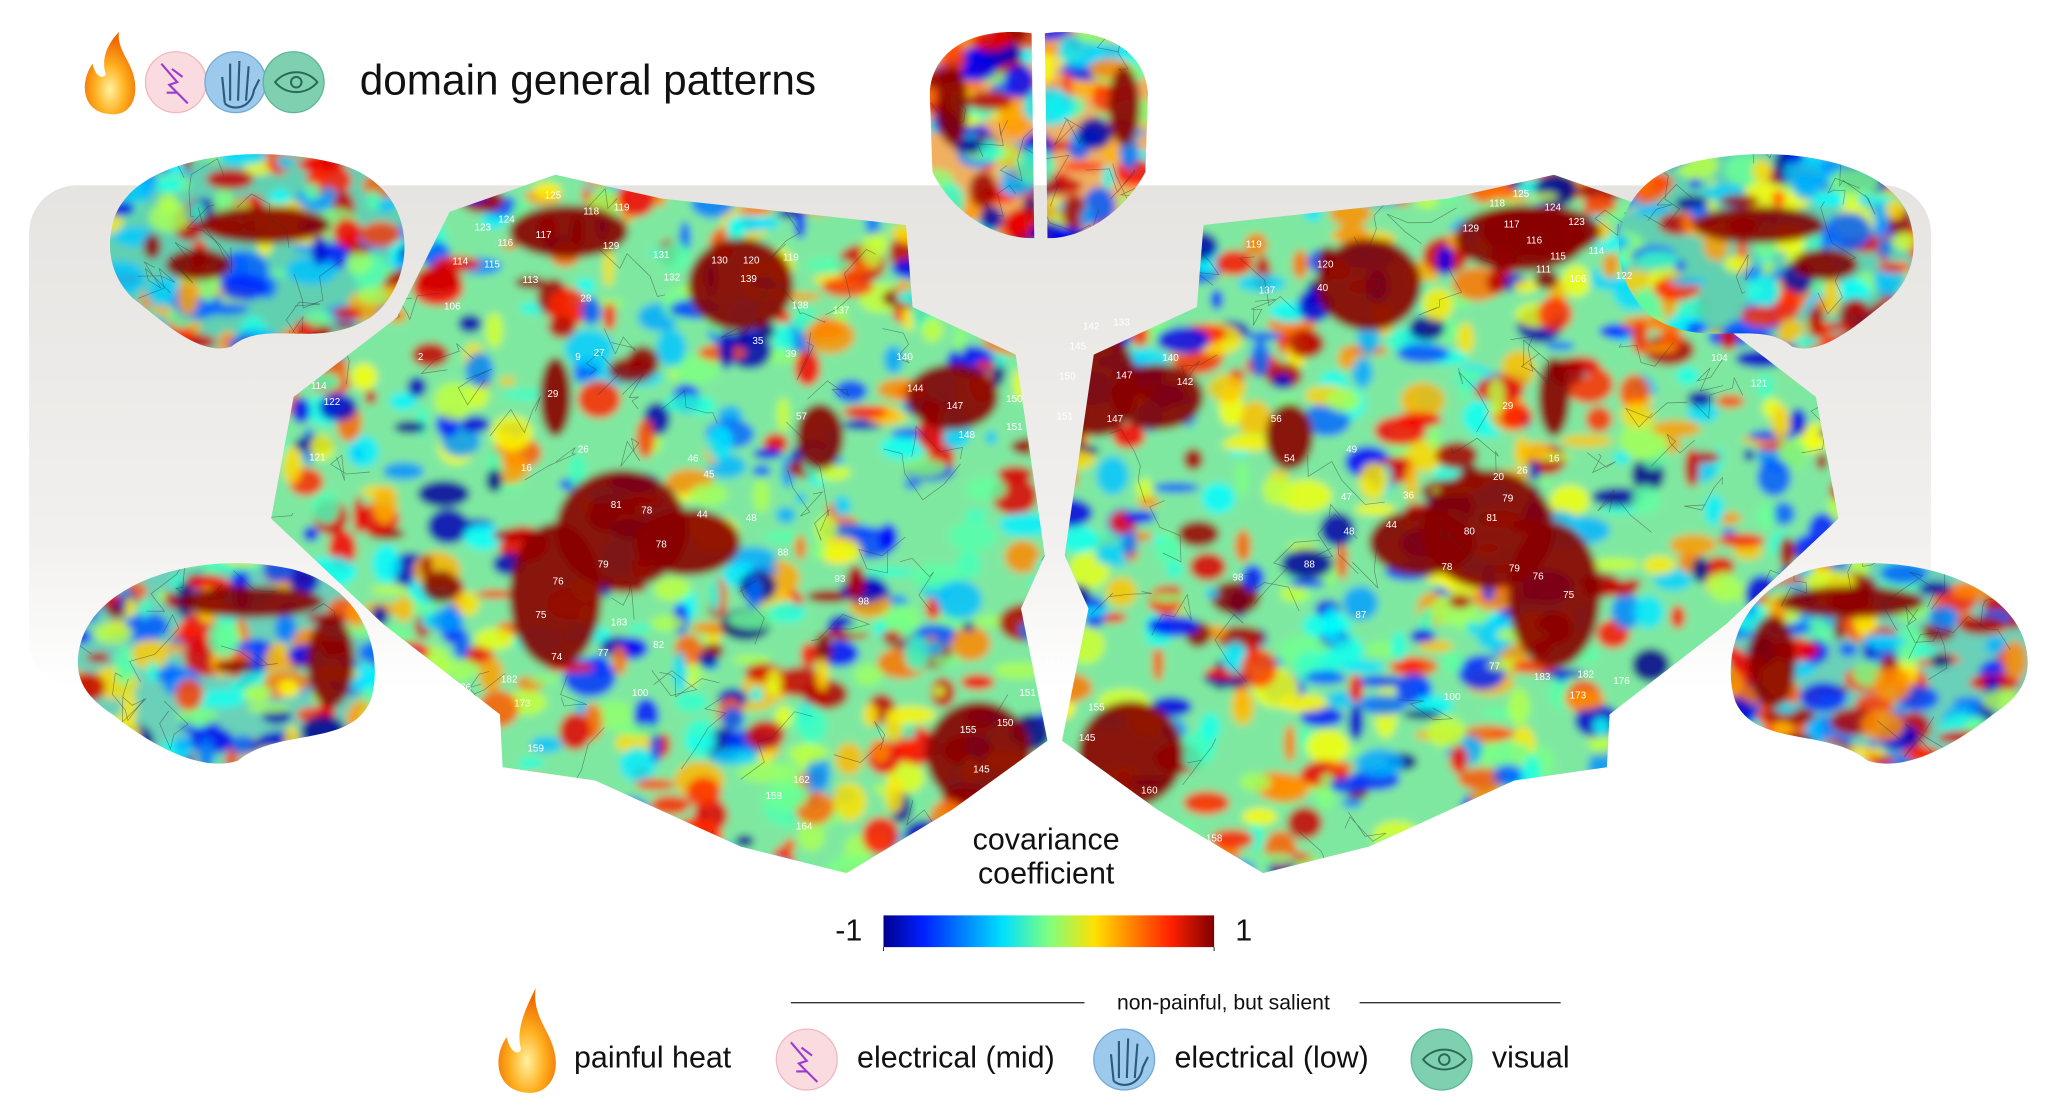  Describe the element at coordinates (482, 227) in the screenshot. I see `region-label: 123` at that location.